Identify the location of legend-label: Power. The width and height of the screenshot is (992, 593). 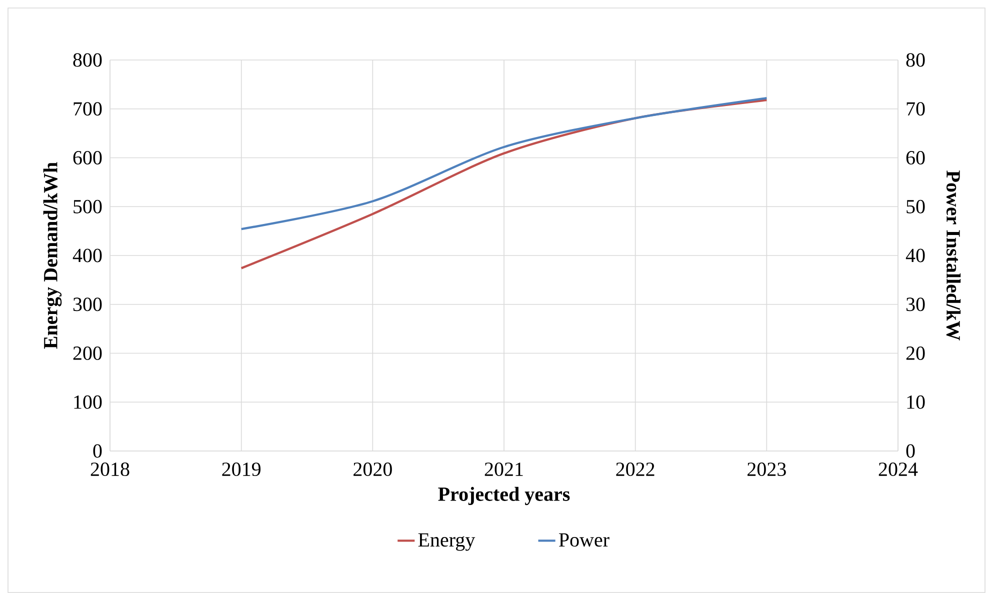
(584, 540).